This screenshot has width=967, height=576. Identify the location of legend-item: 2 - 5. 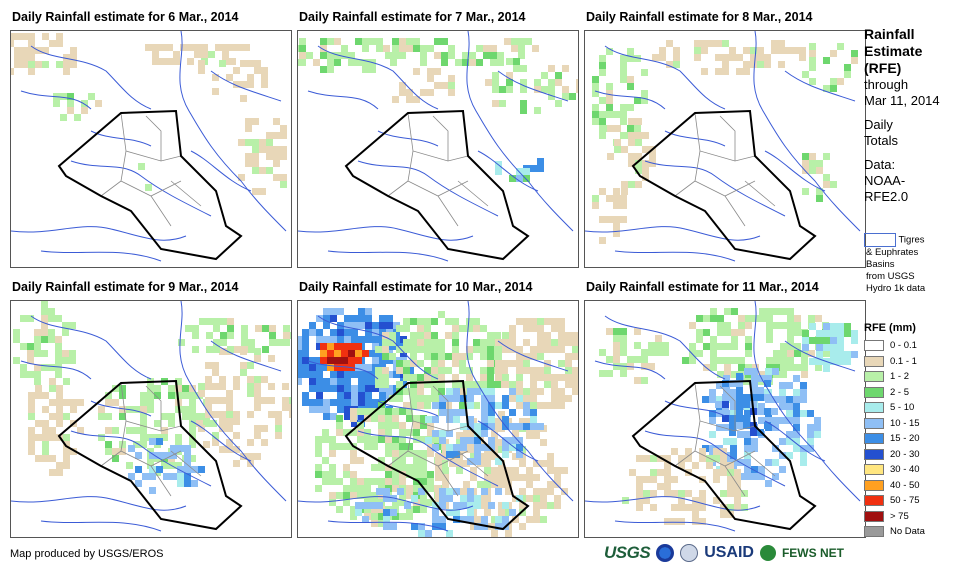
(914, 393).